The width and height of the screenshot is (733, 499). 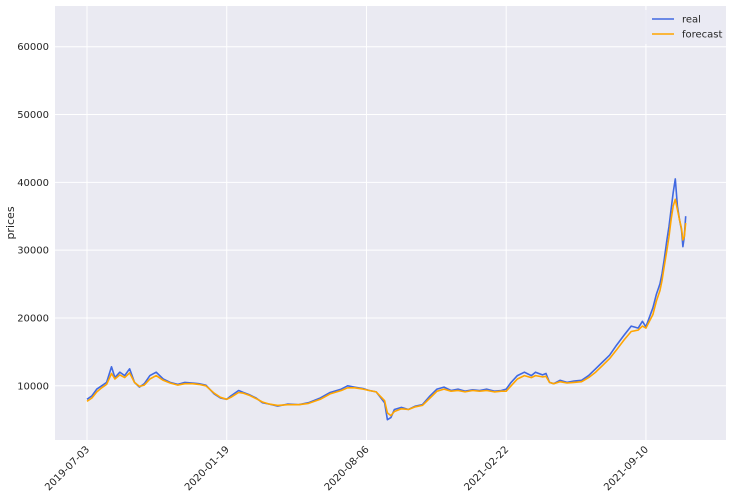 I want to click on x-tick-label: 2021-02-22, so click(x=486, y=468).